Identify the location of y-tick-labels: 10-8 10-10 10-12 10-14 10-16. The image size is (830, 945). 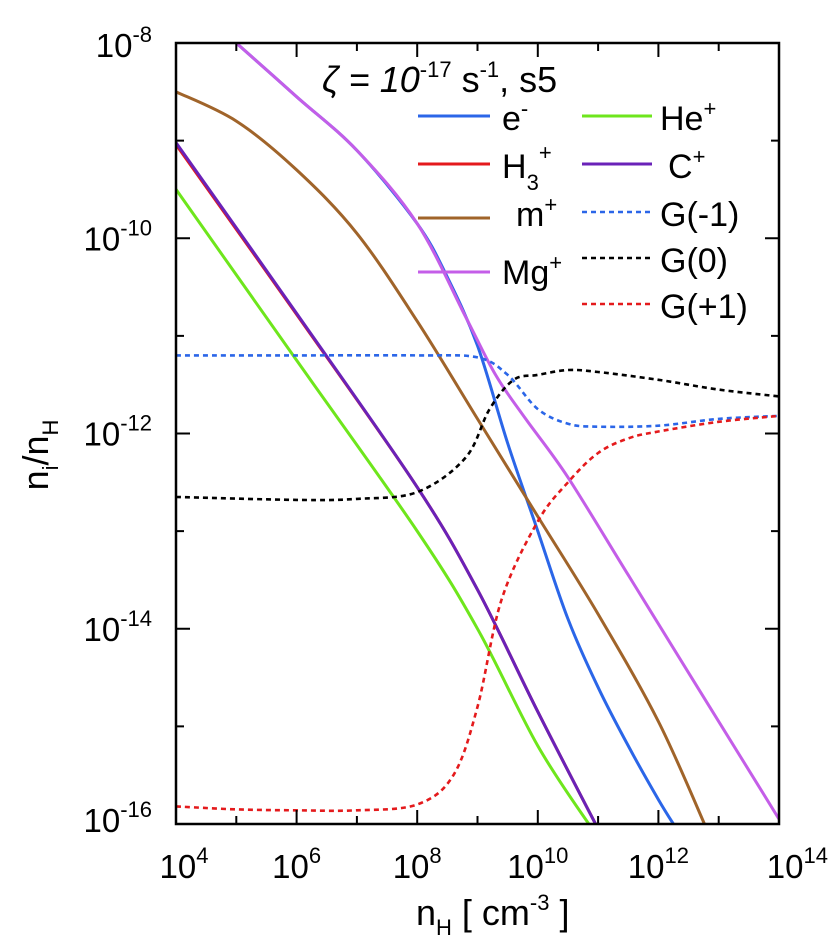
(117, 430).